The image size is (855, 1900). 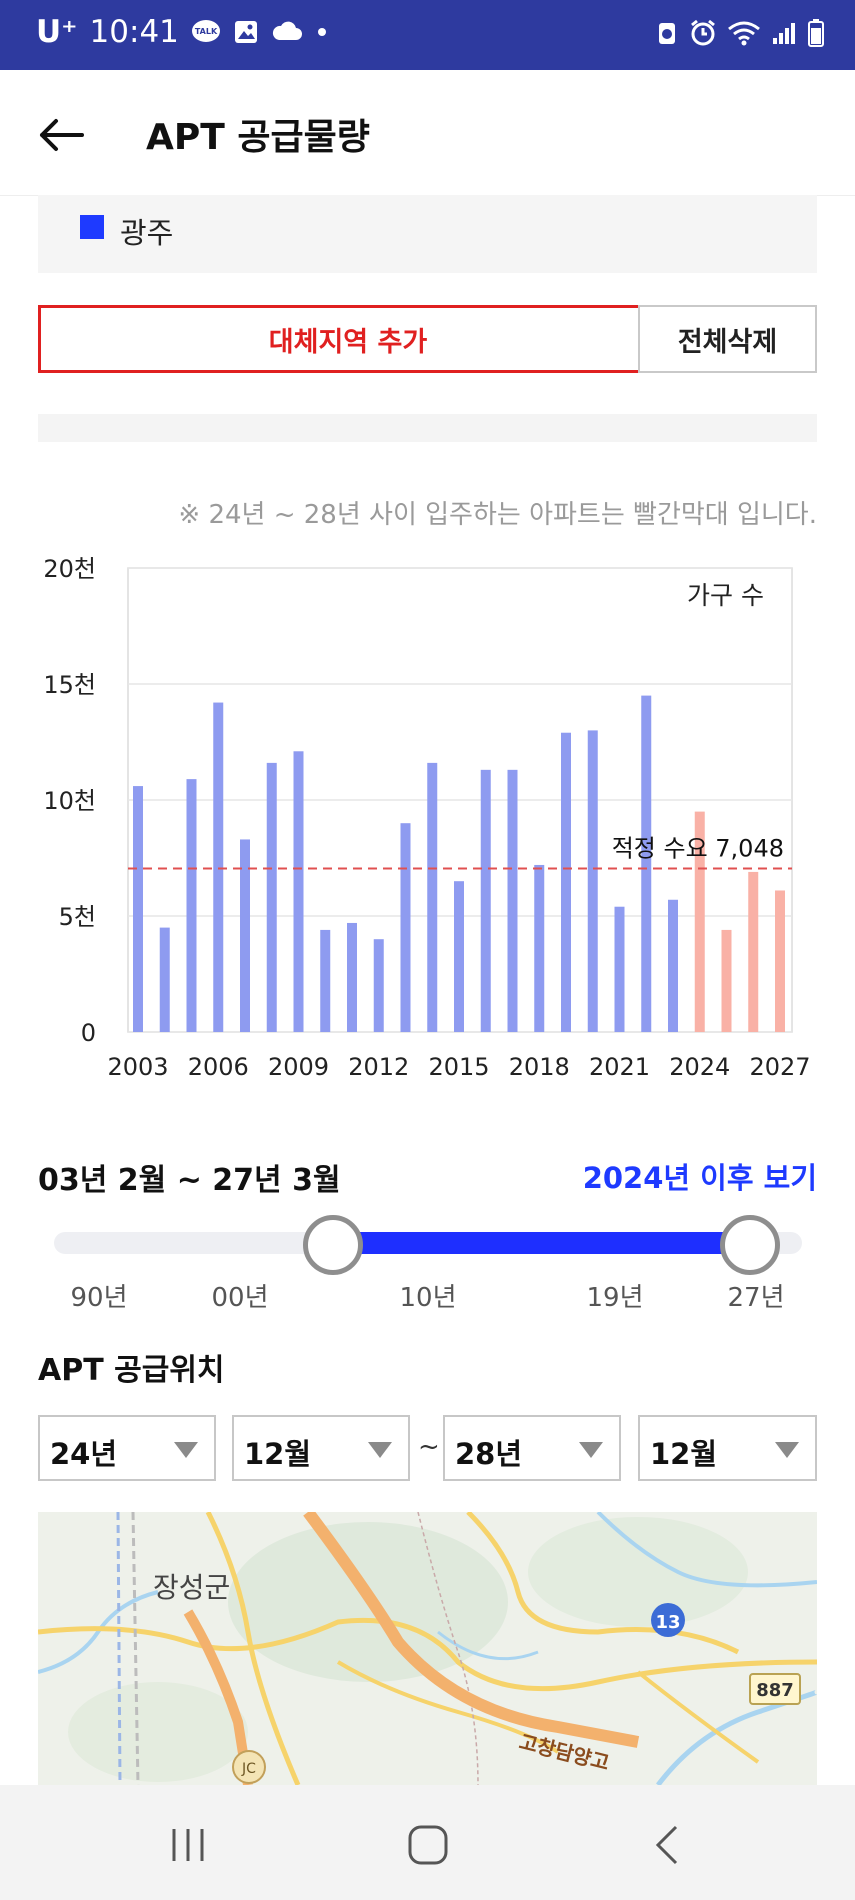 I want to click on system-nav-bar, so click(x=427, y=1842).